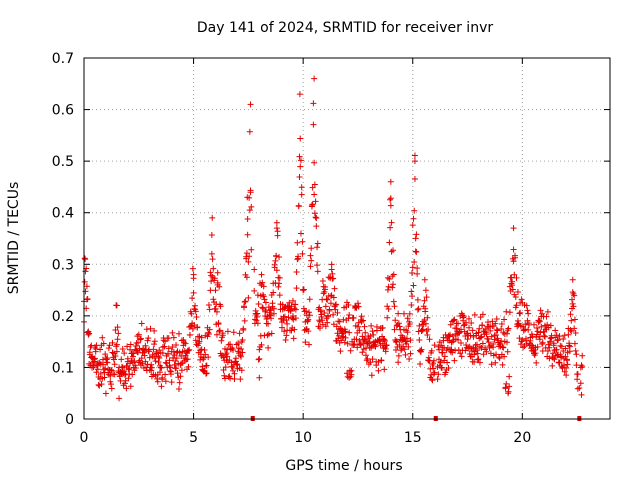  Describe the element at coordinates (63, 111) in the screenshot. I see `y-tick-label: 0.6` at that location.